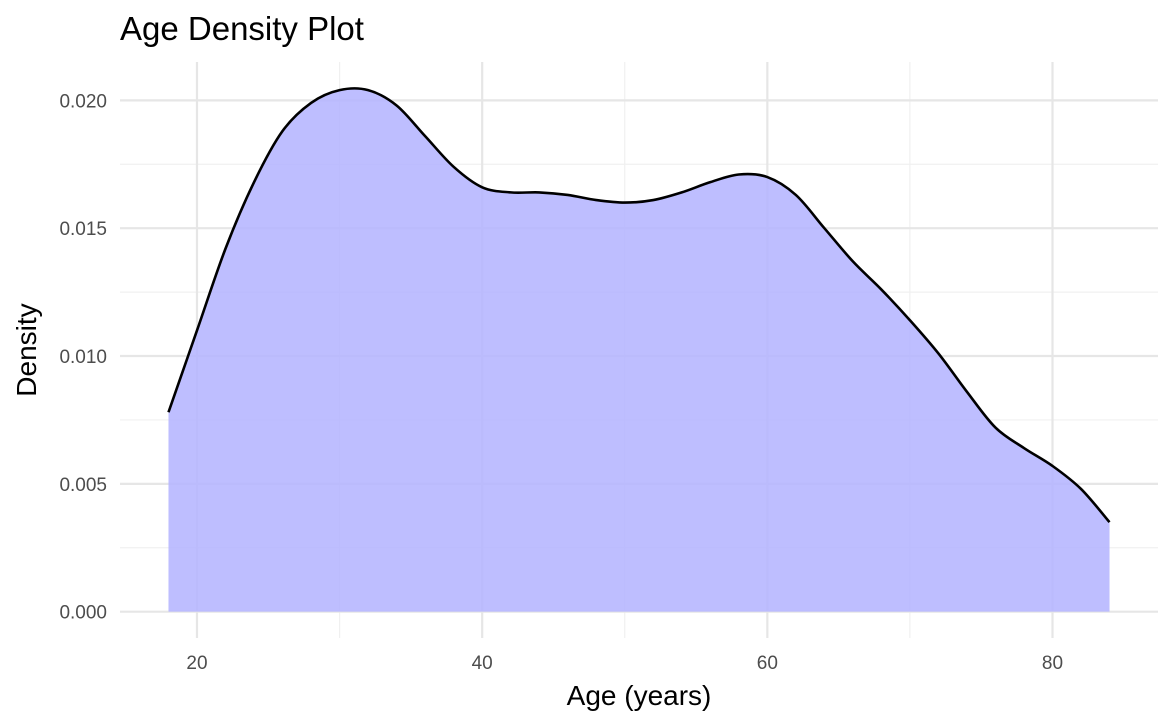 The width and height of the screenshot is (1172, 724). What do you see at coordinates (639, 695) in the screenshot?
I see `x-axis-title: Age (years)` at bounding box center [639, 695].